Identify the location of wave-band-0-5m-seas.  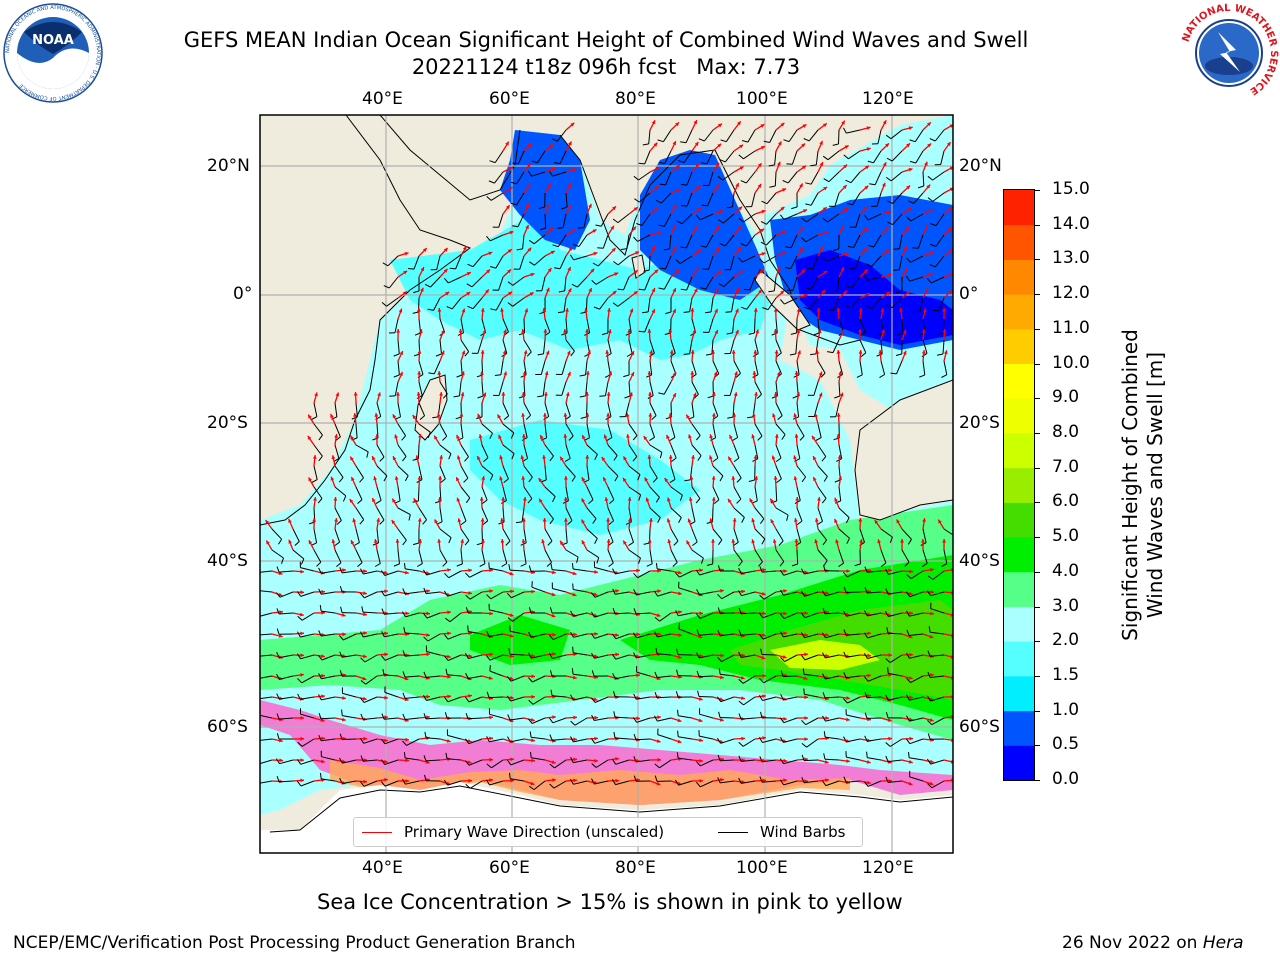
(861, 272).